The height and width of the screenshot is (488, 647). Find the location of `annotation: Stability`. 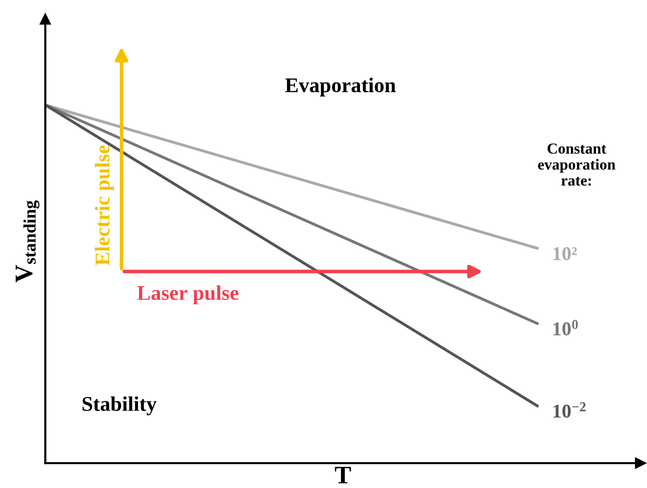

annotation: Stability is located at coordinates (119, 406).